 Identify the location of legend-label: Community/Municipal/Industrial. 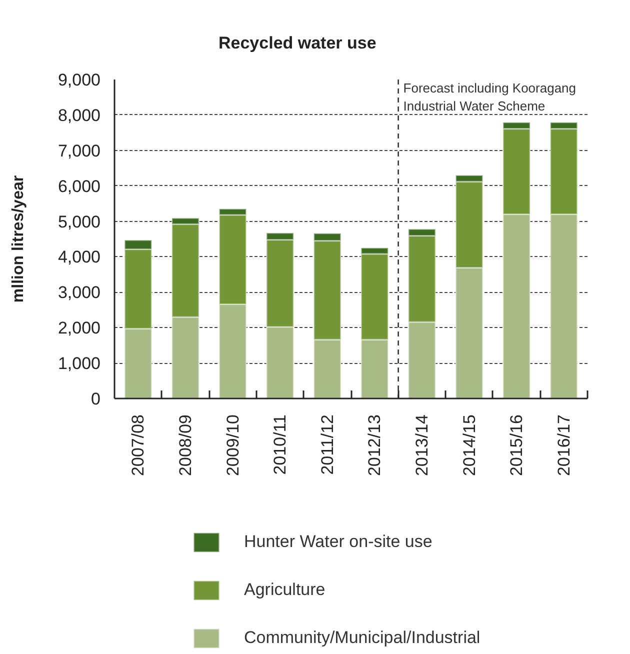
(362, 638).